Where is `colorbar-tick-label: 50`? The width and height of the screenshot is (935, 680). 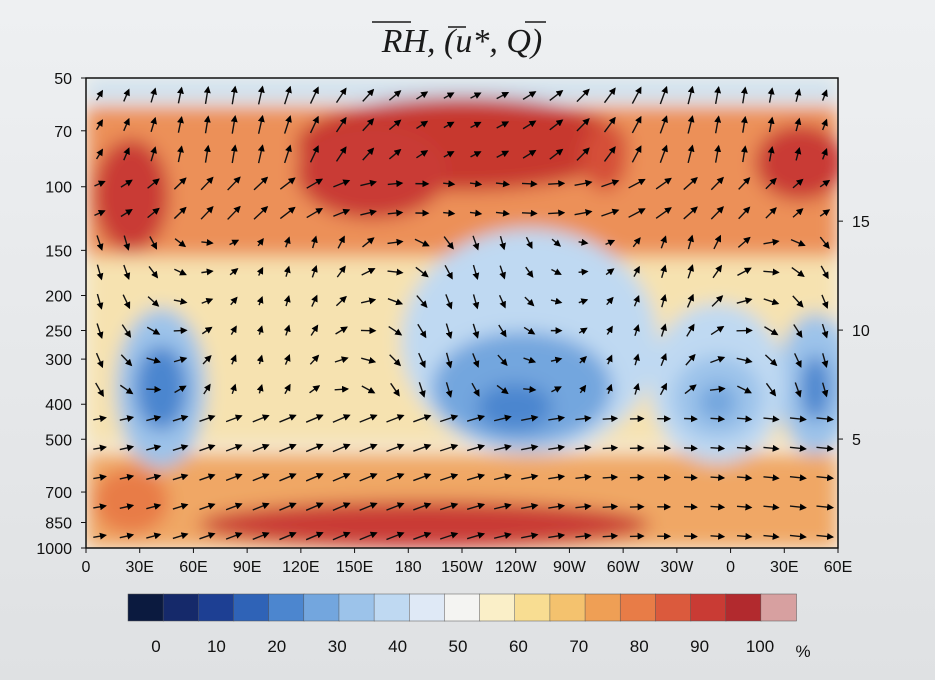
colorbar-tick-label: 50 is located at coordinates (458, 646).